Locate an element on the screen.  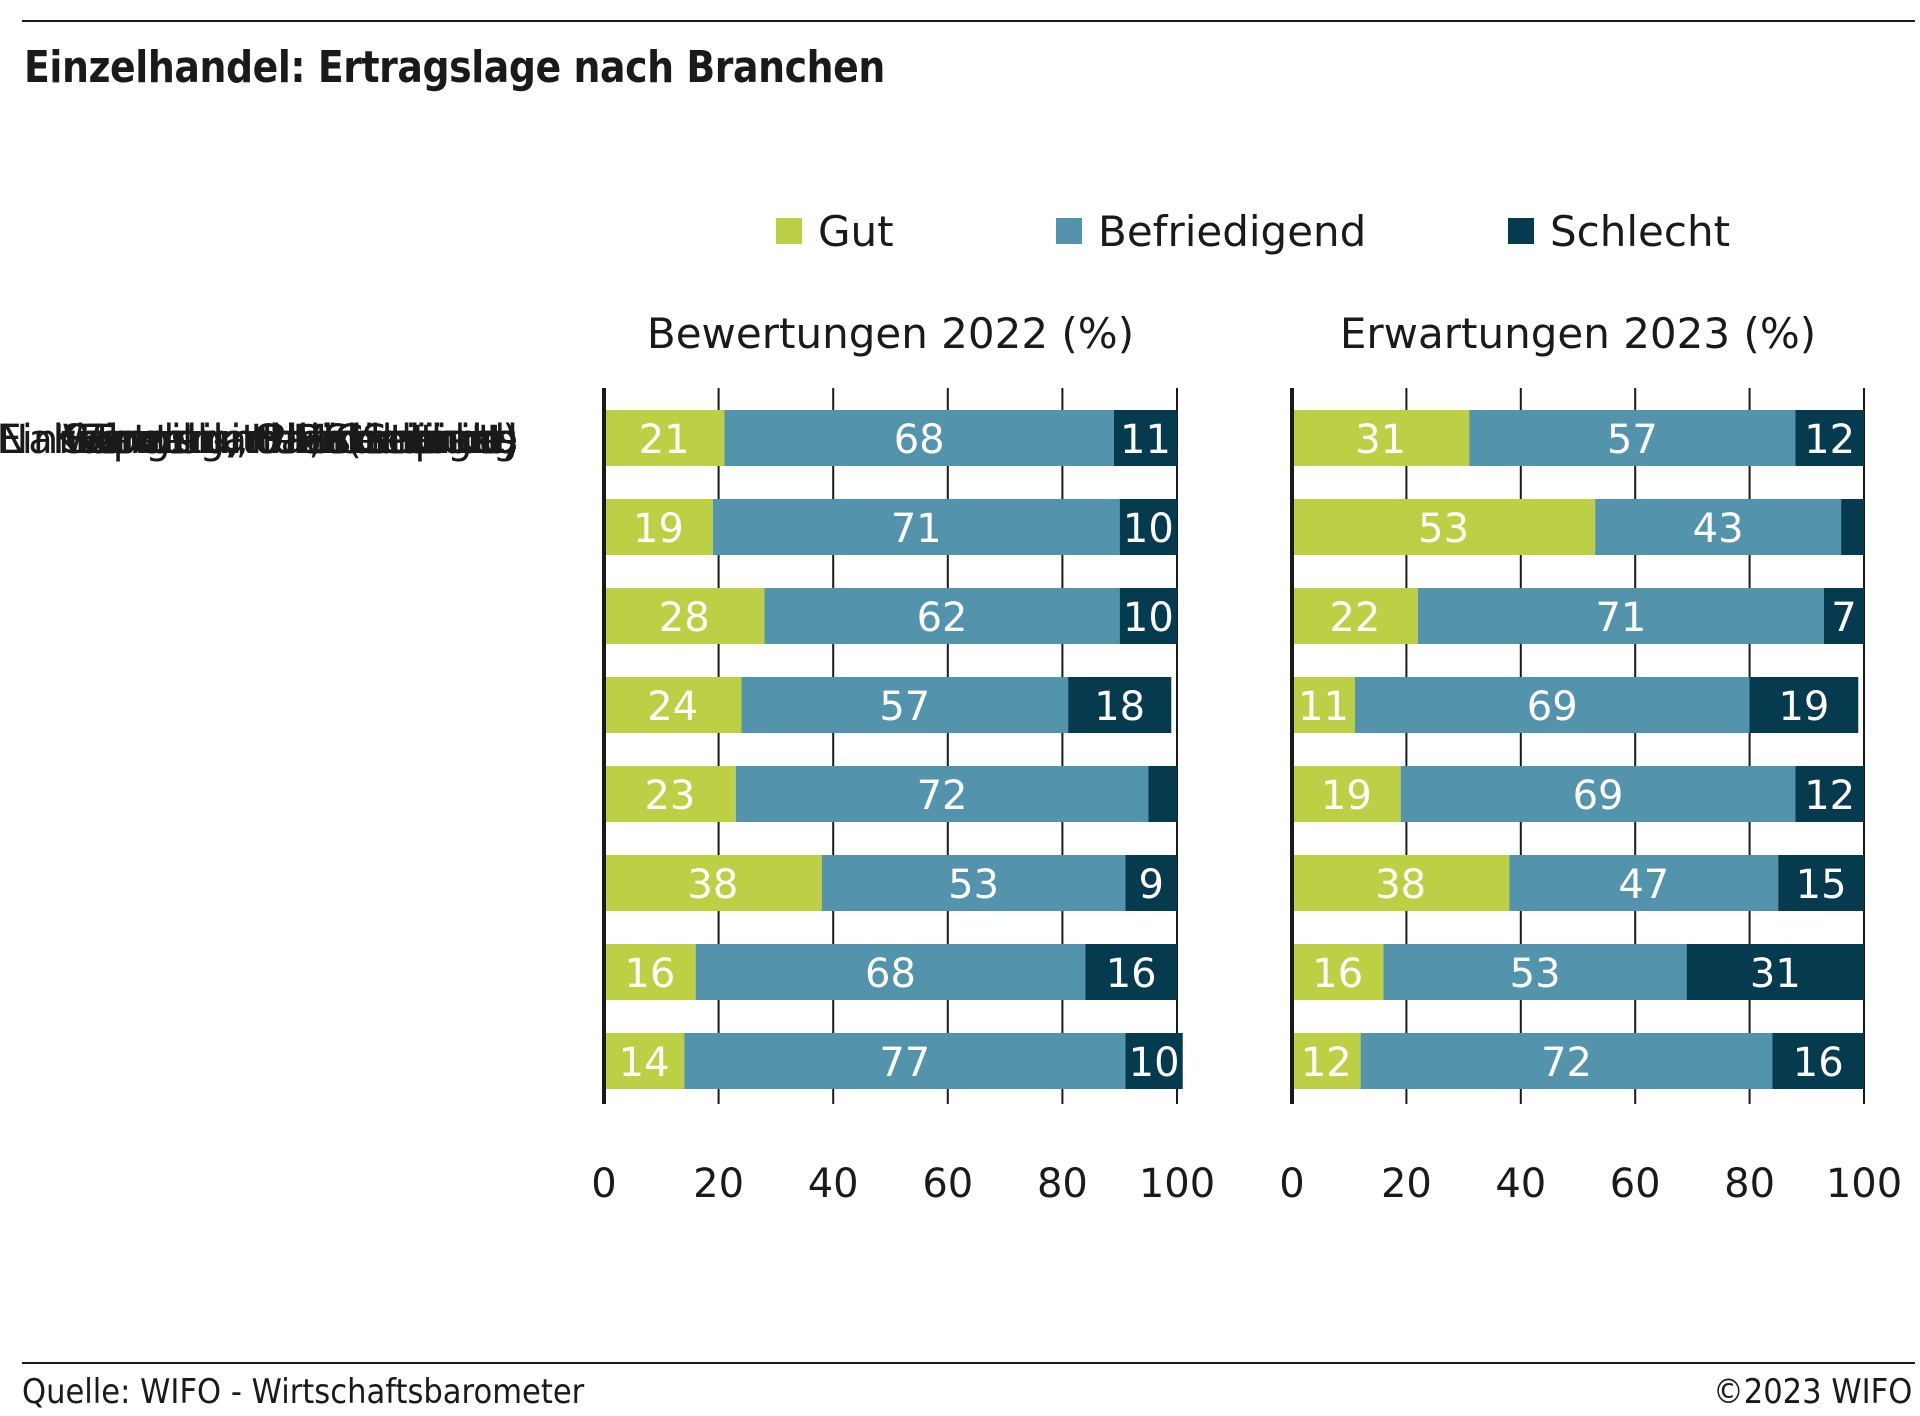
data-label-1-schlecht-2: 7 is located at coordinates (1843, 618).